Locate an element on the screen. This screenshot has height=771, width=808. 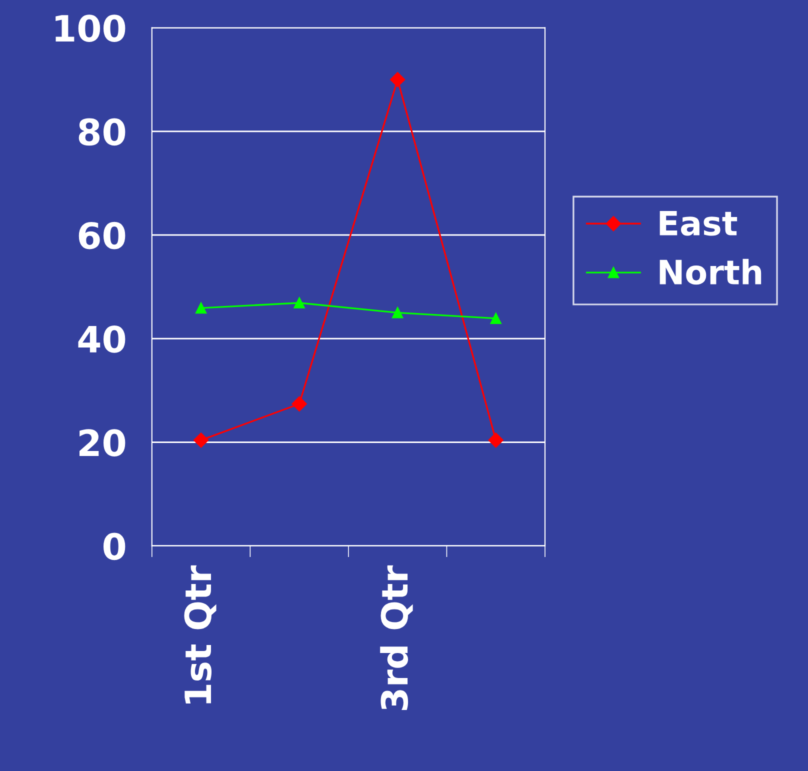
y-tick-label: 100 is located at coordinates (91, 28).